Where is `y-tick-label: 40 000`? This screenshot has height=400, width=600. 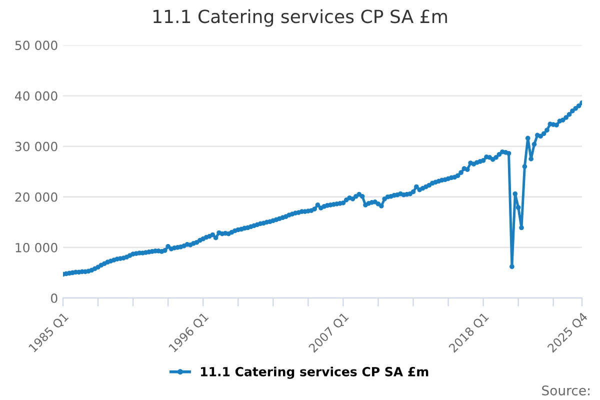
y-tick-label: 40 000 is located at coordinates (36, 96).